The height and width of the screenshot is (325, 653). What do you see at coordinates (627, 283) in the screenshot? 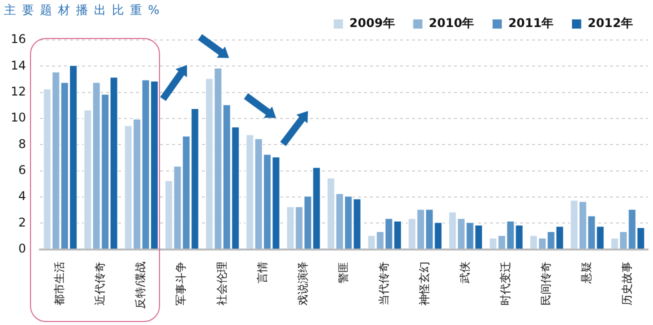
I see `x-tick-label: 历史故事` at bounding box center [627, 283].